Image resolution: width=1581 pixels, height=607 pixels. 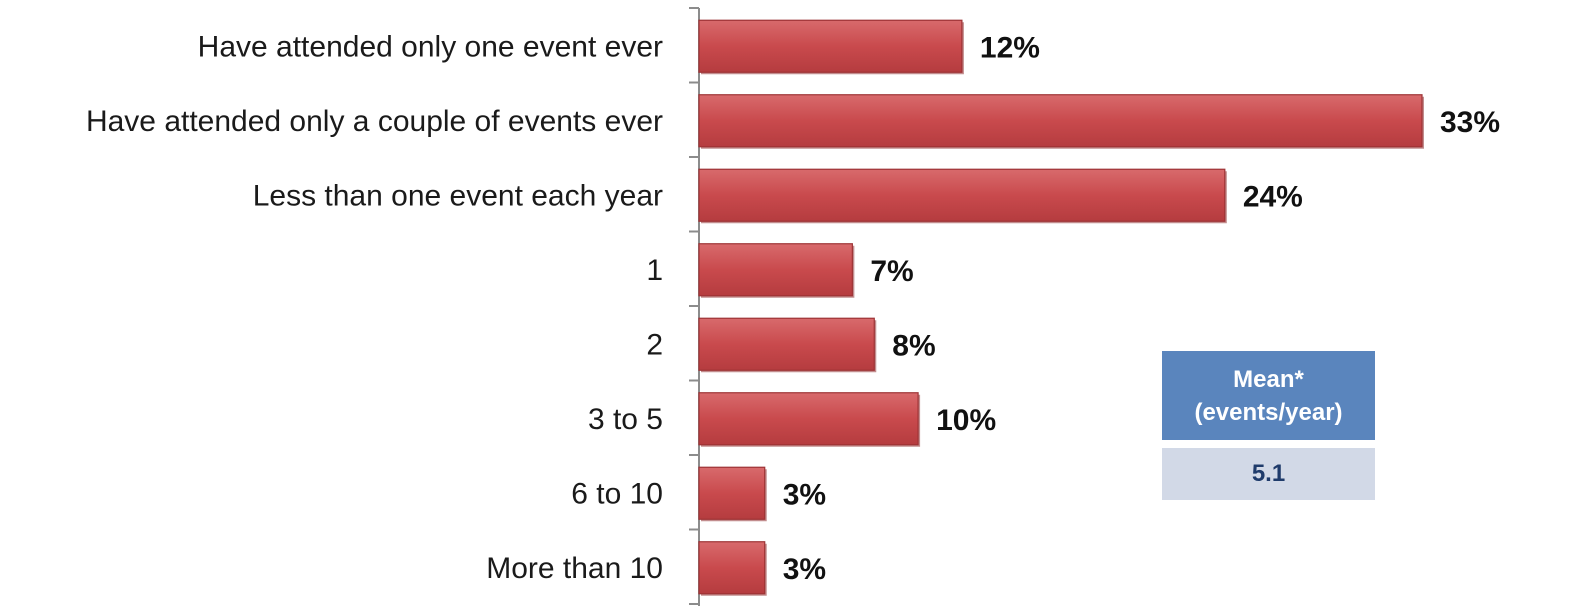 I want to click on mean-header: Mean* (events/year), so click(x=1268, y=395).